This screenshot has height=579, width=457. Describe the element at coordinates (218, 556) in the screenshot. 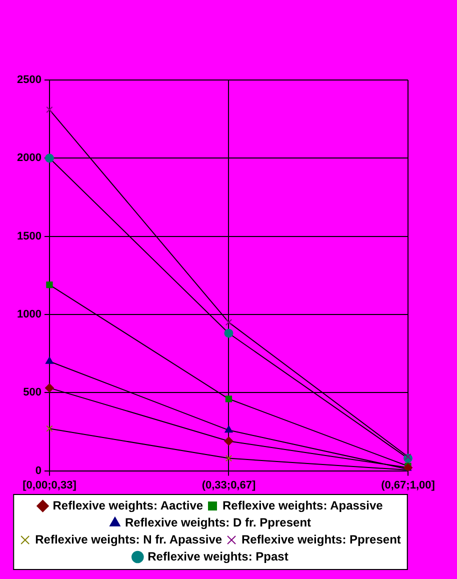

I see `legend-label: Reflexive weights: Ppast` at that location.